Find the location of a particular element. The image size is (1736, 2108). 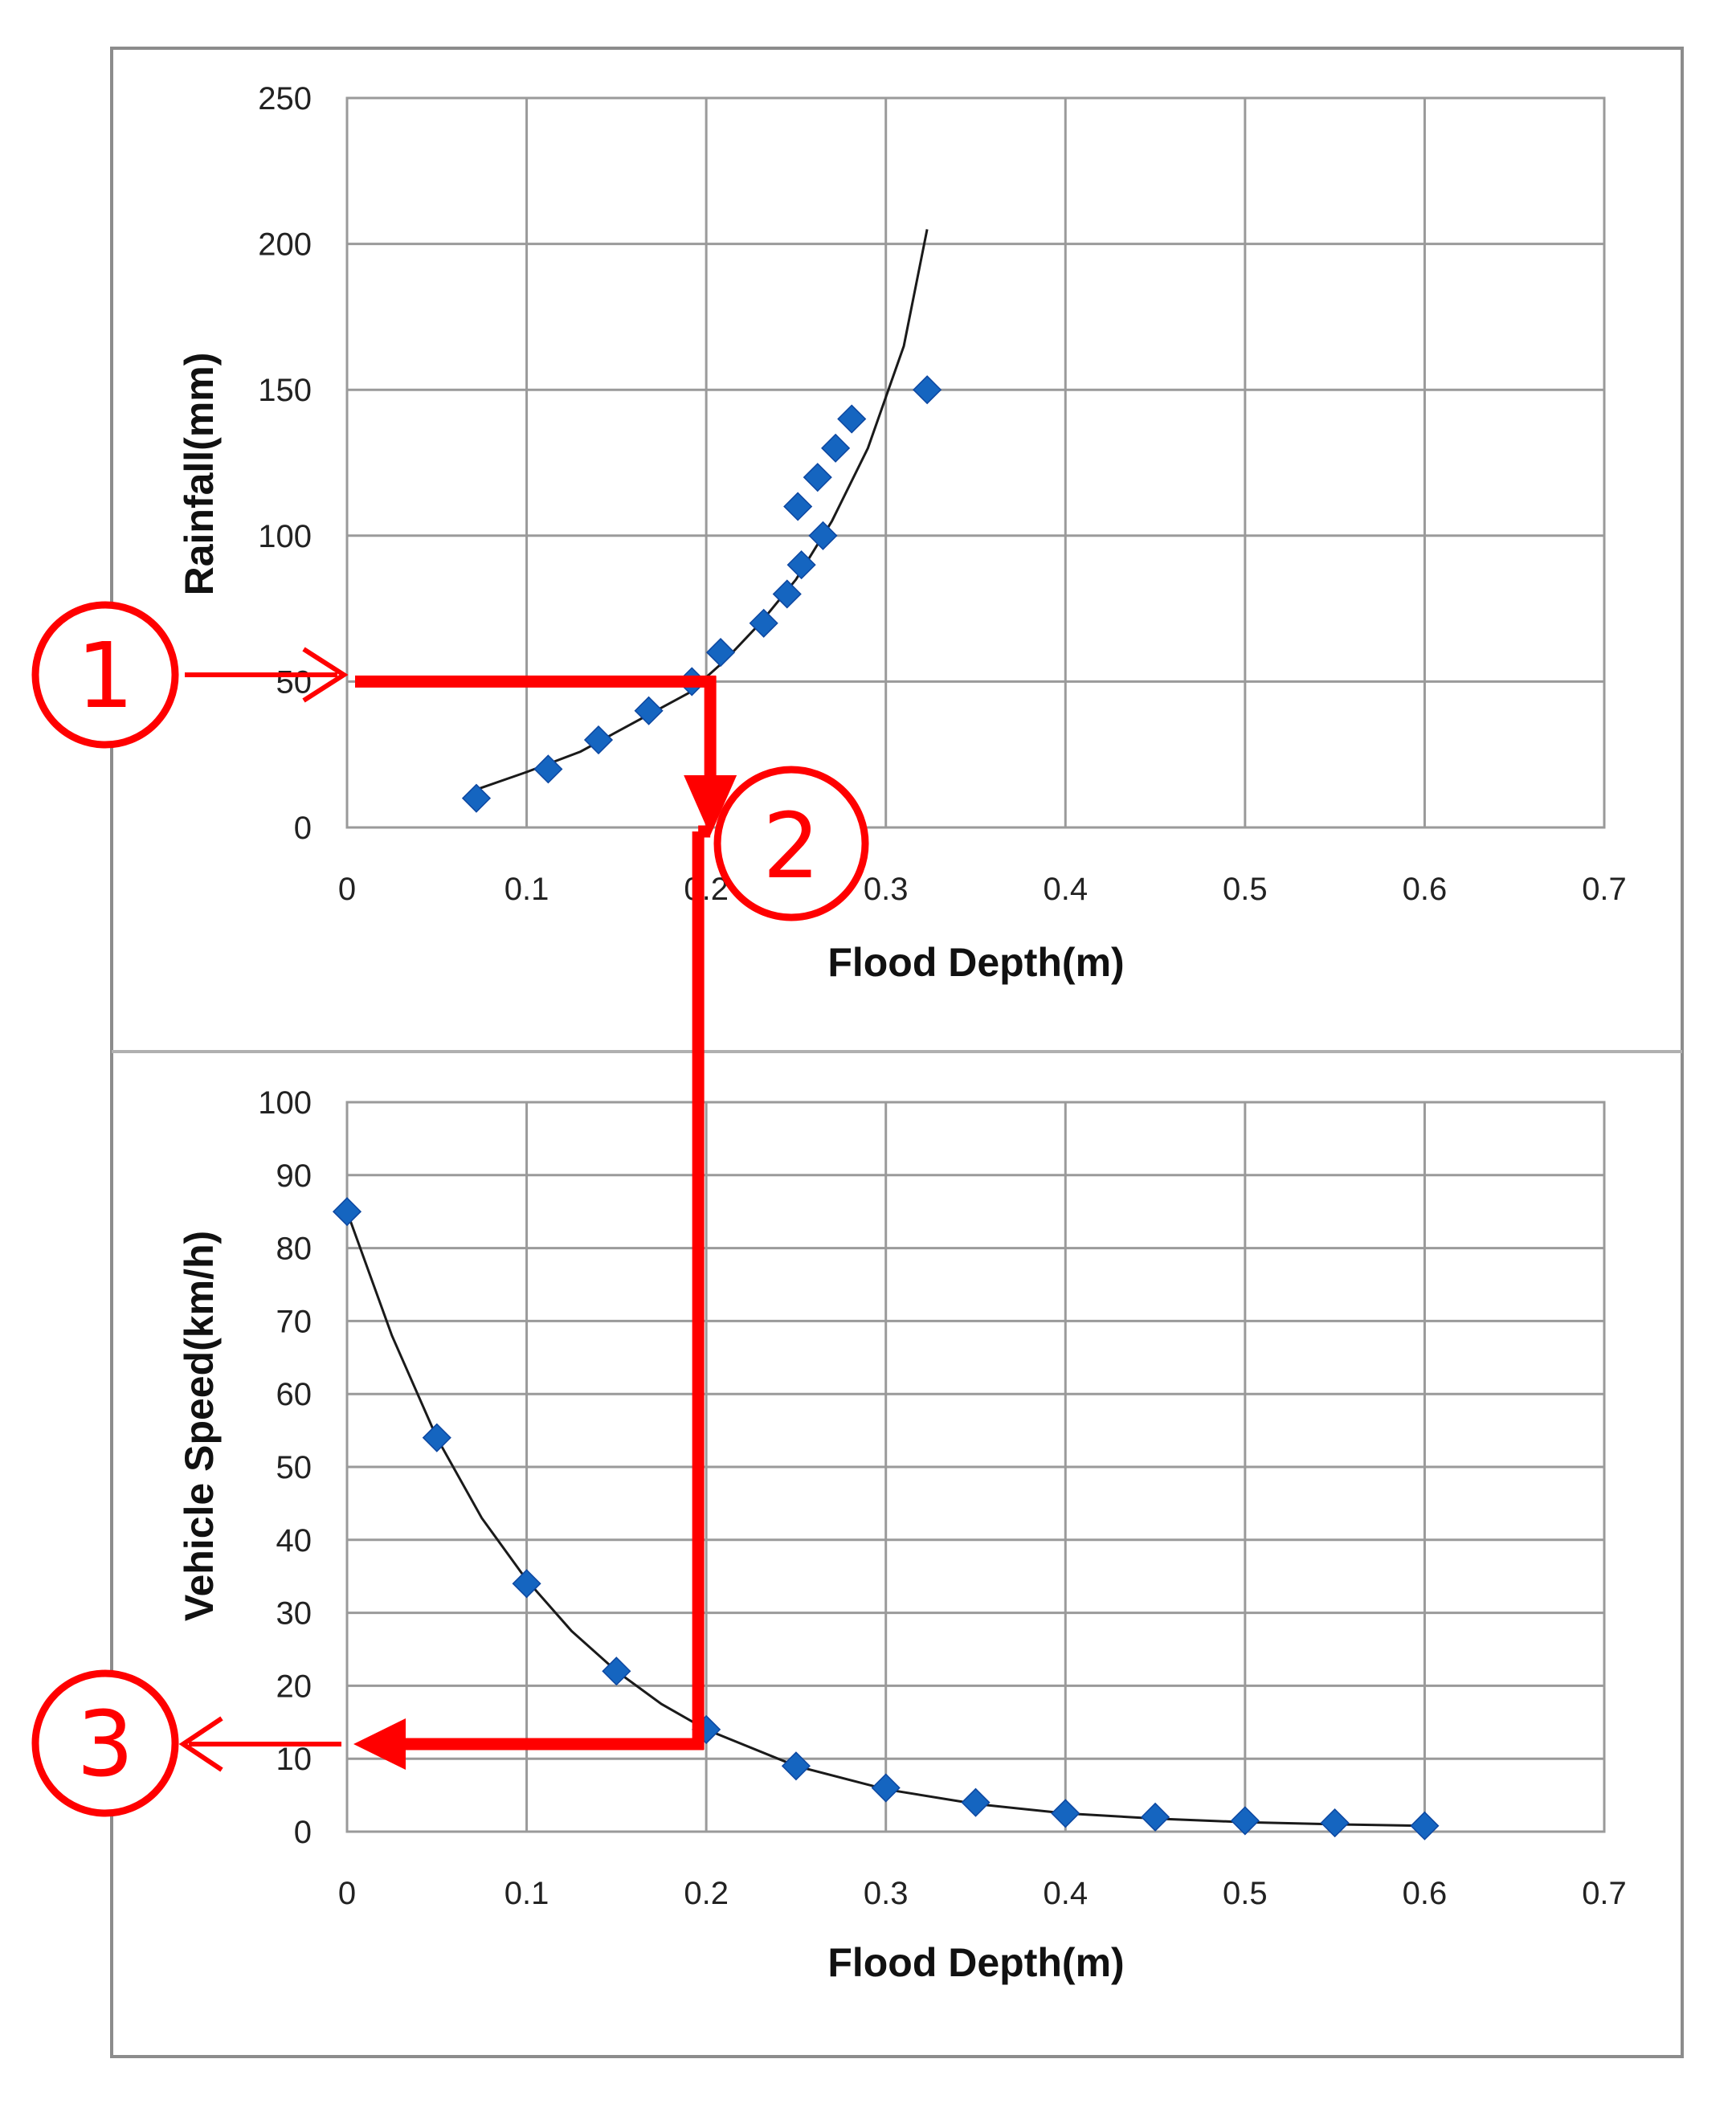

y-tick-label: 10 is located at coordinates (294, 1760).